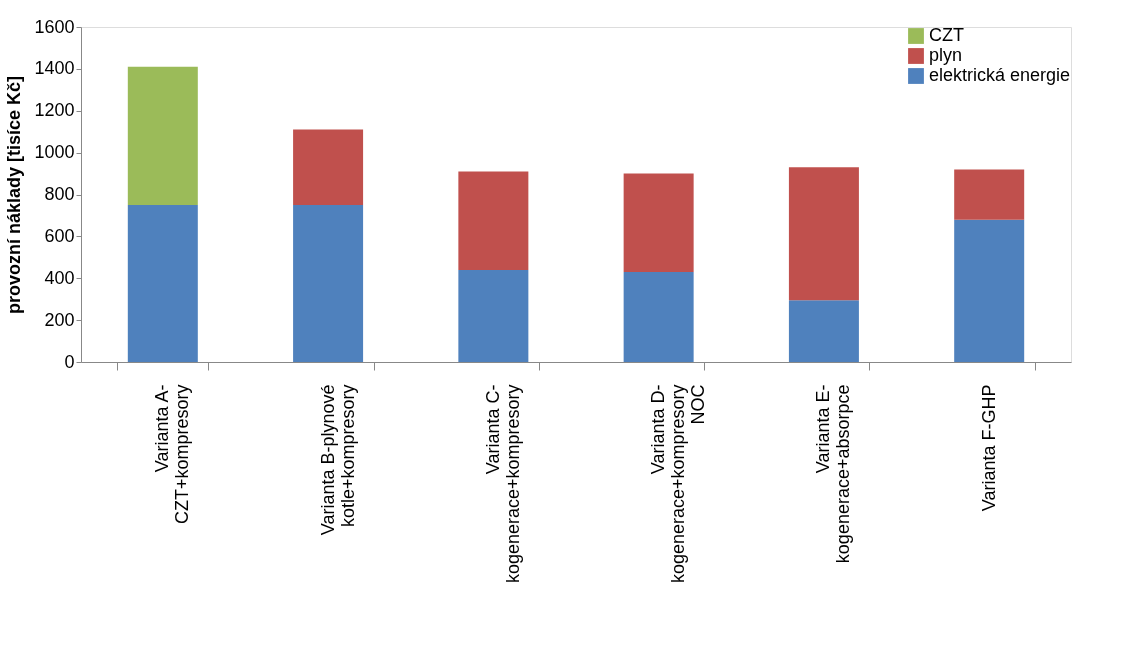 This screenshot has height=646, width=1122. Describe the element at coordinates (678, 484) in the screenshot. I see `x-tick-label: Varianta D- kogenerace+kompresory NOC` at that location.